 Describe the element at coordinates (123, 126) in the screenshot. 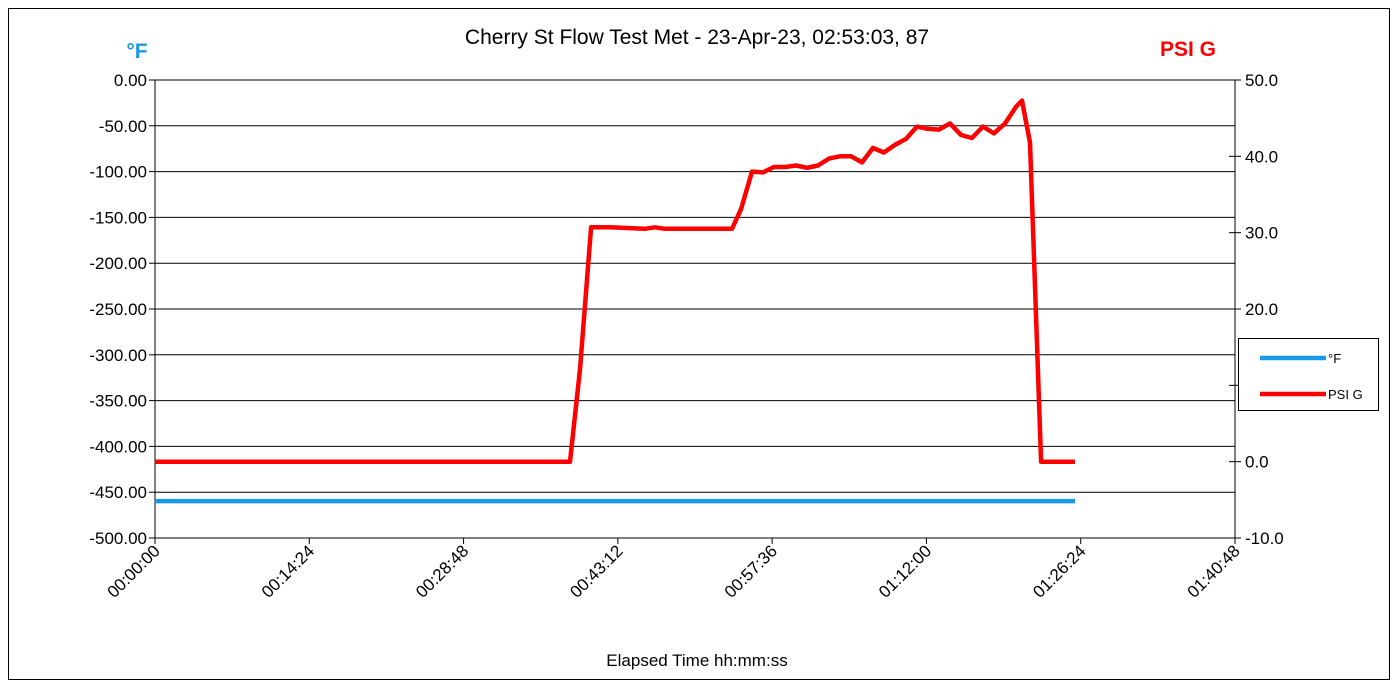

I see `y-tick-label: -50.00` at that location.